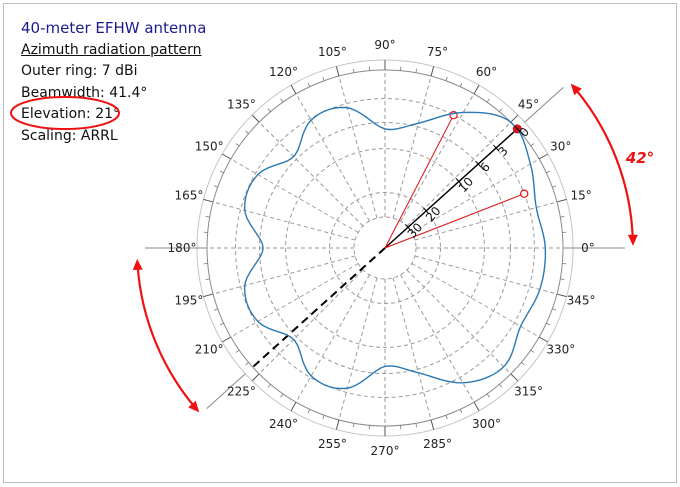  I want to click on angle-label-75: 75°, so click(437, 52).